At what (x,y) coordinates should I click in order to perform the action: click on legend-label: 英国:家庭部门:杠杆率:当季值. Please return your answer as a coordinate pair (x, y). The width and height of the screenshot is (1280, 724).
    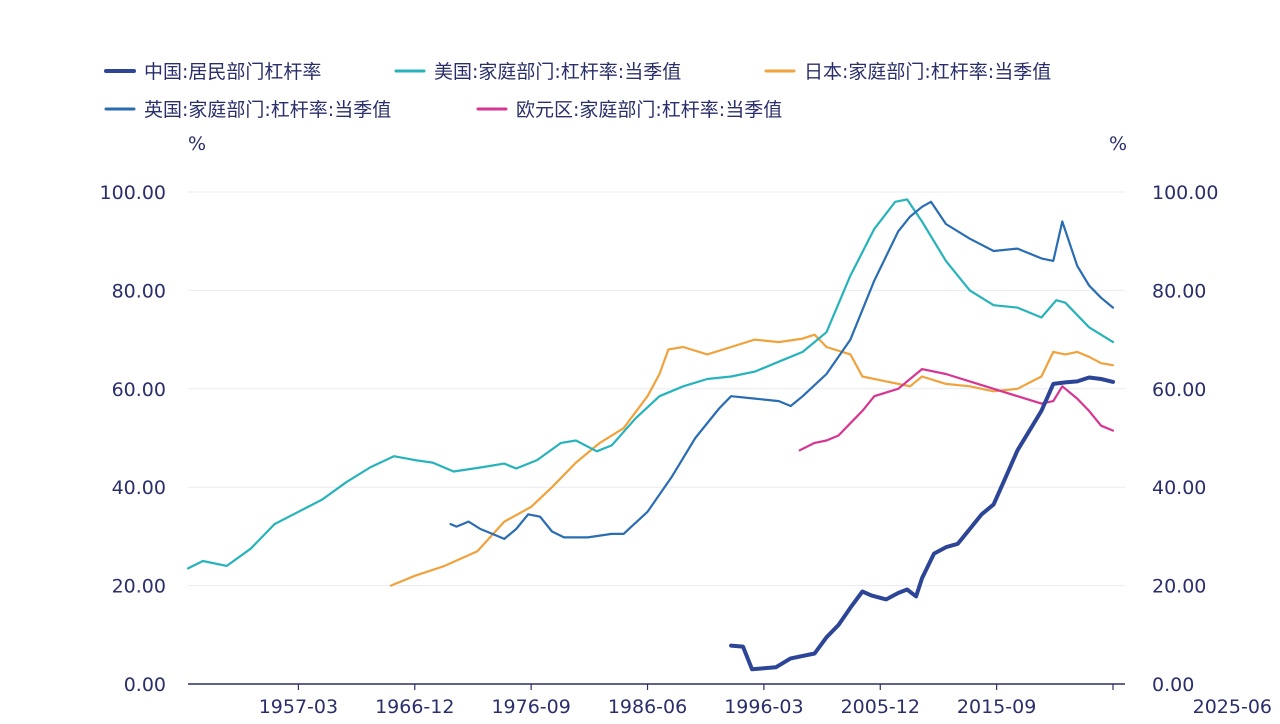
    Looking at the image, I should click on (267, 110).